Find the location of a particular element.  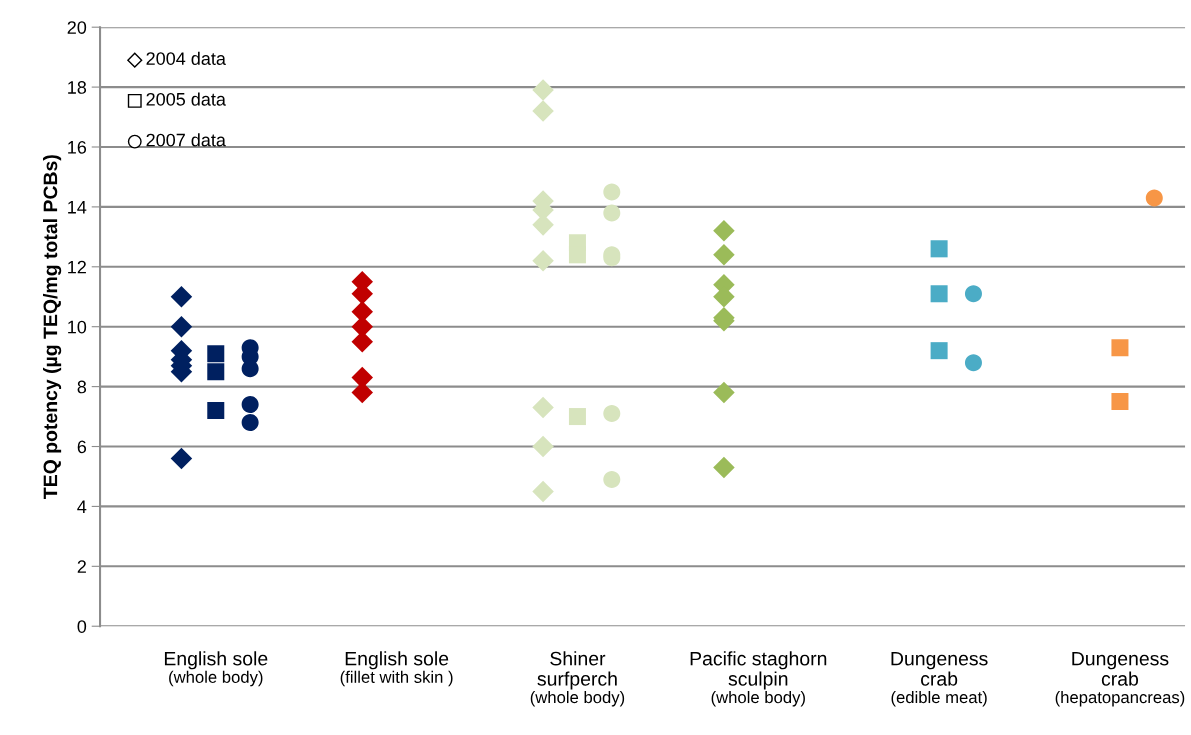

x-tick-label: Shiner surfperch (whole body) is located at coordinates (577, 679).